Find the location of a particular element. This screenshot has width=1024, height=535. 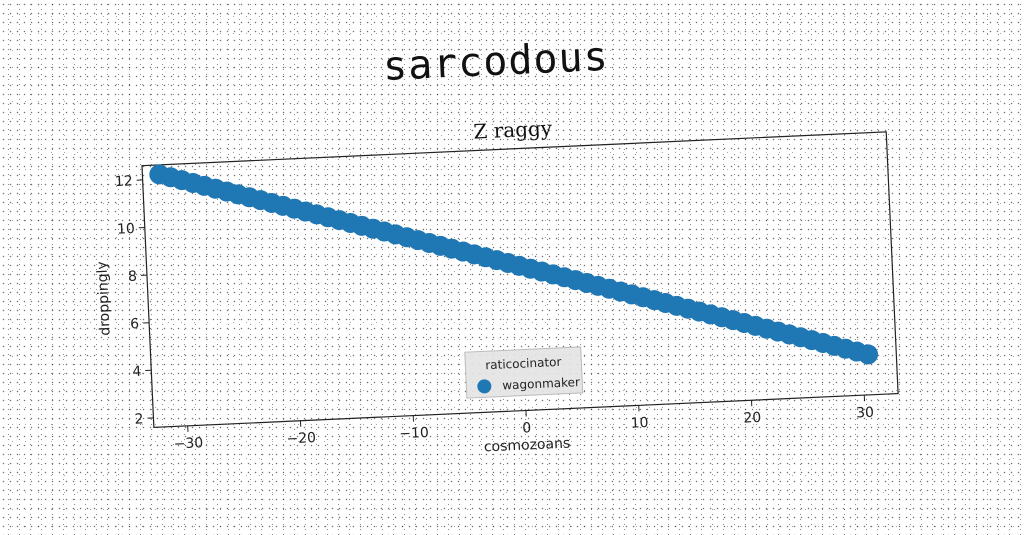

x-tick-label: −10 is located at coordinates (414, 433).